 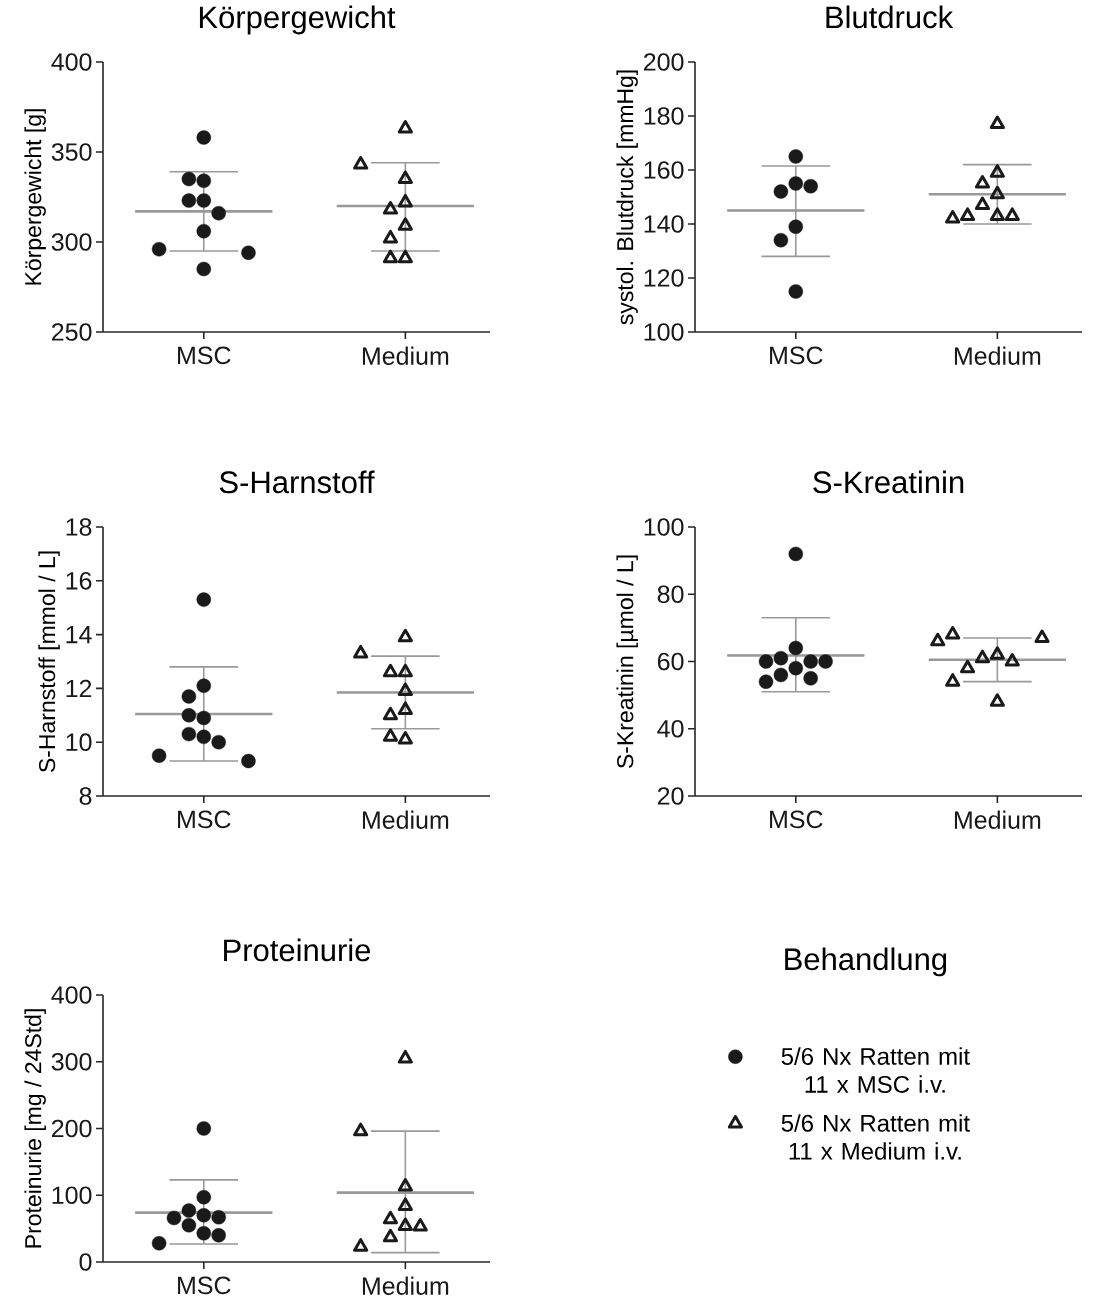 I want to click on y-tick-label: 8, so click(x=85, y=796).